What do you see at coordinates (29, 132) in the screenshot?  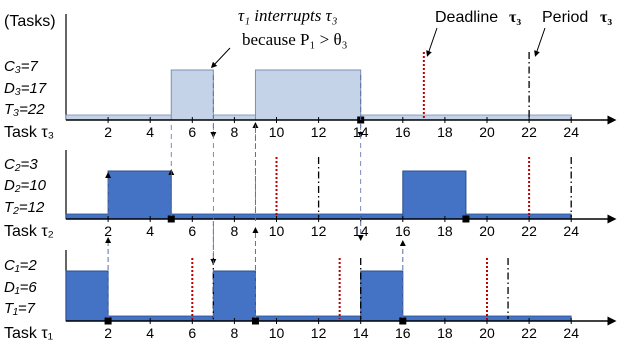 I see `task-axis-label: Task τ₃` at bounding box center [29, 132].